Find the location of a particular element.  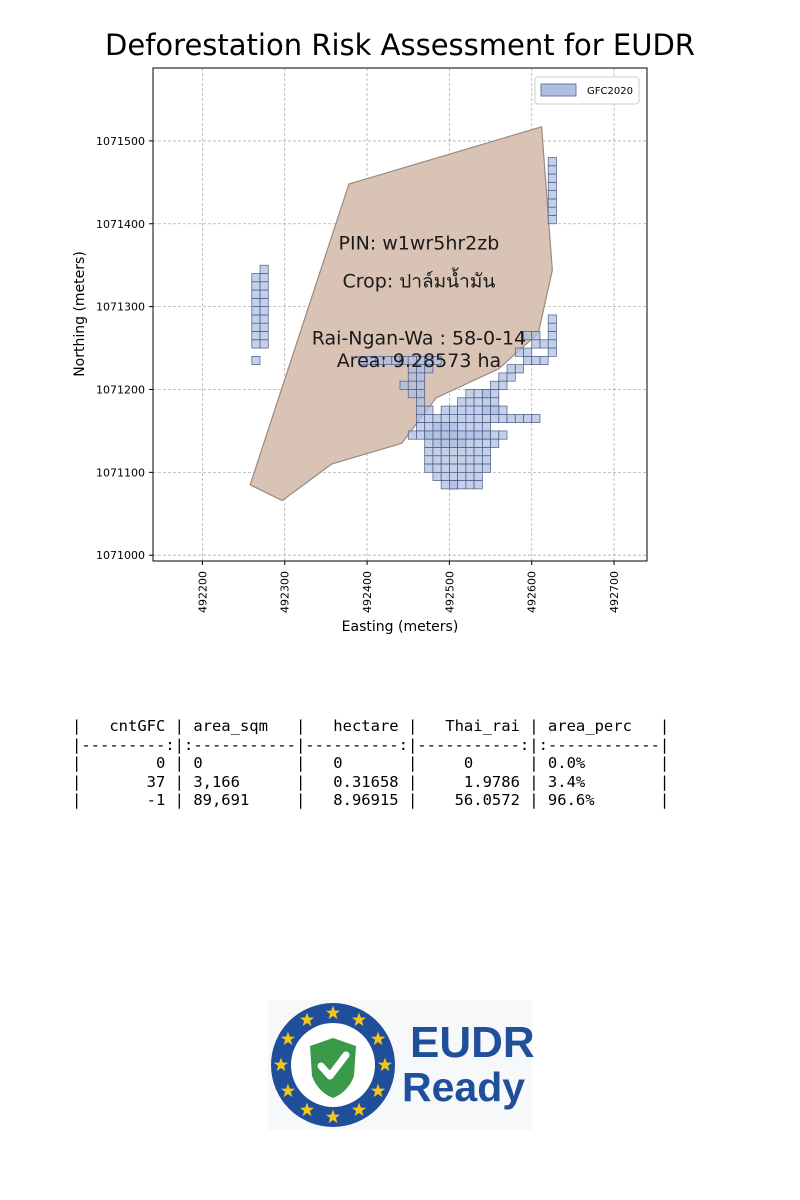

parcel-polygon is located at coordinates (401, 314).